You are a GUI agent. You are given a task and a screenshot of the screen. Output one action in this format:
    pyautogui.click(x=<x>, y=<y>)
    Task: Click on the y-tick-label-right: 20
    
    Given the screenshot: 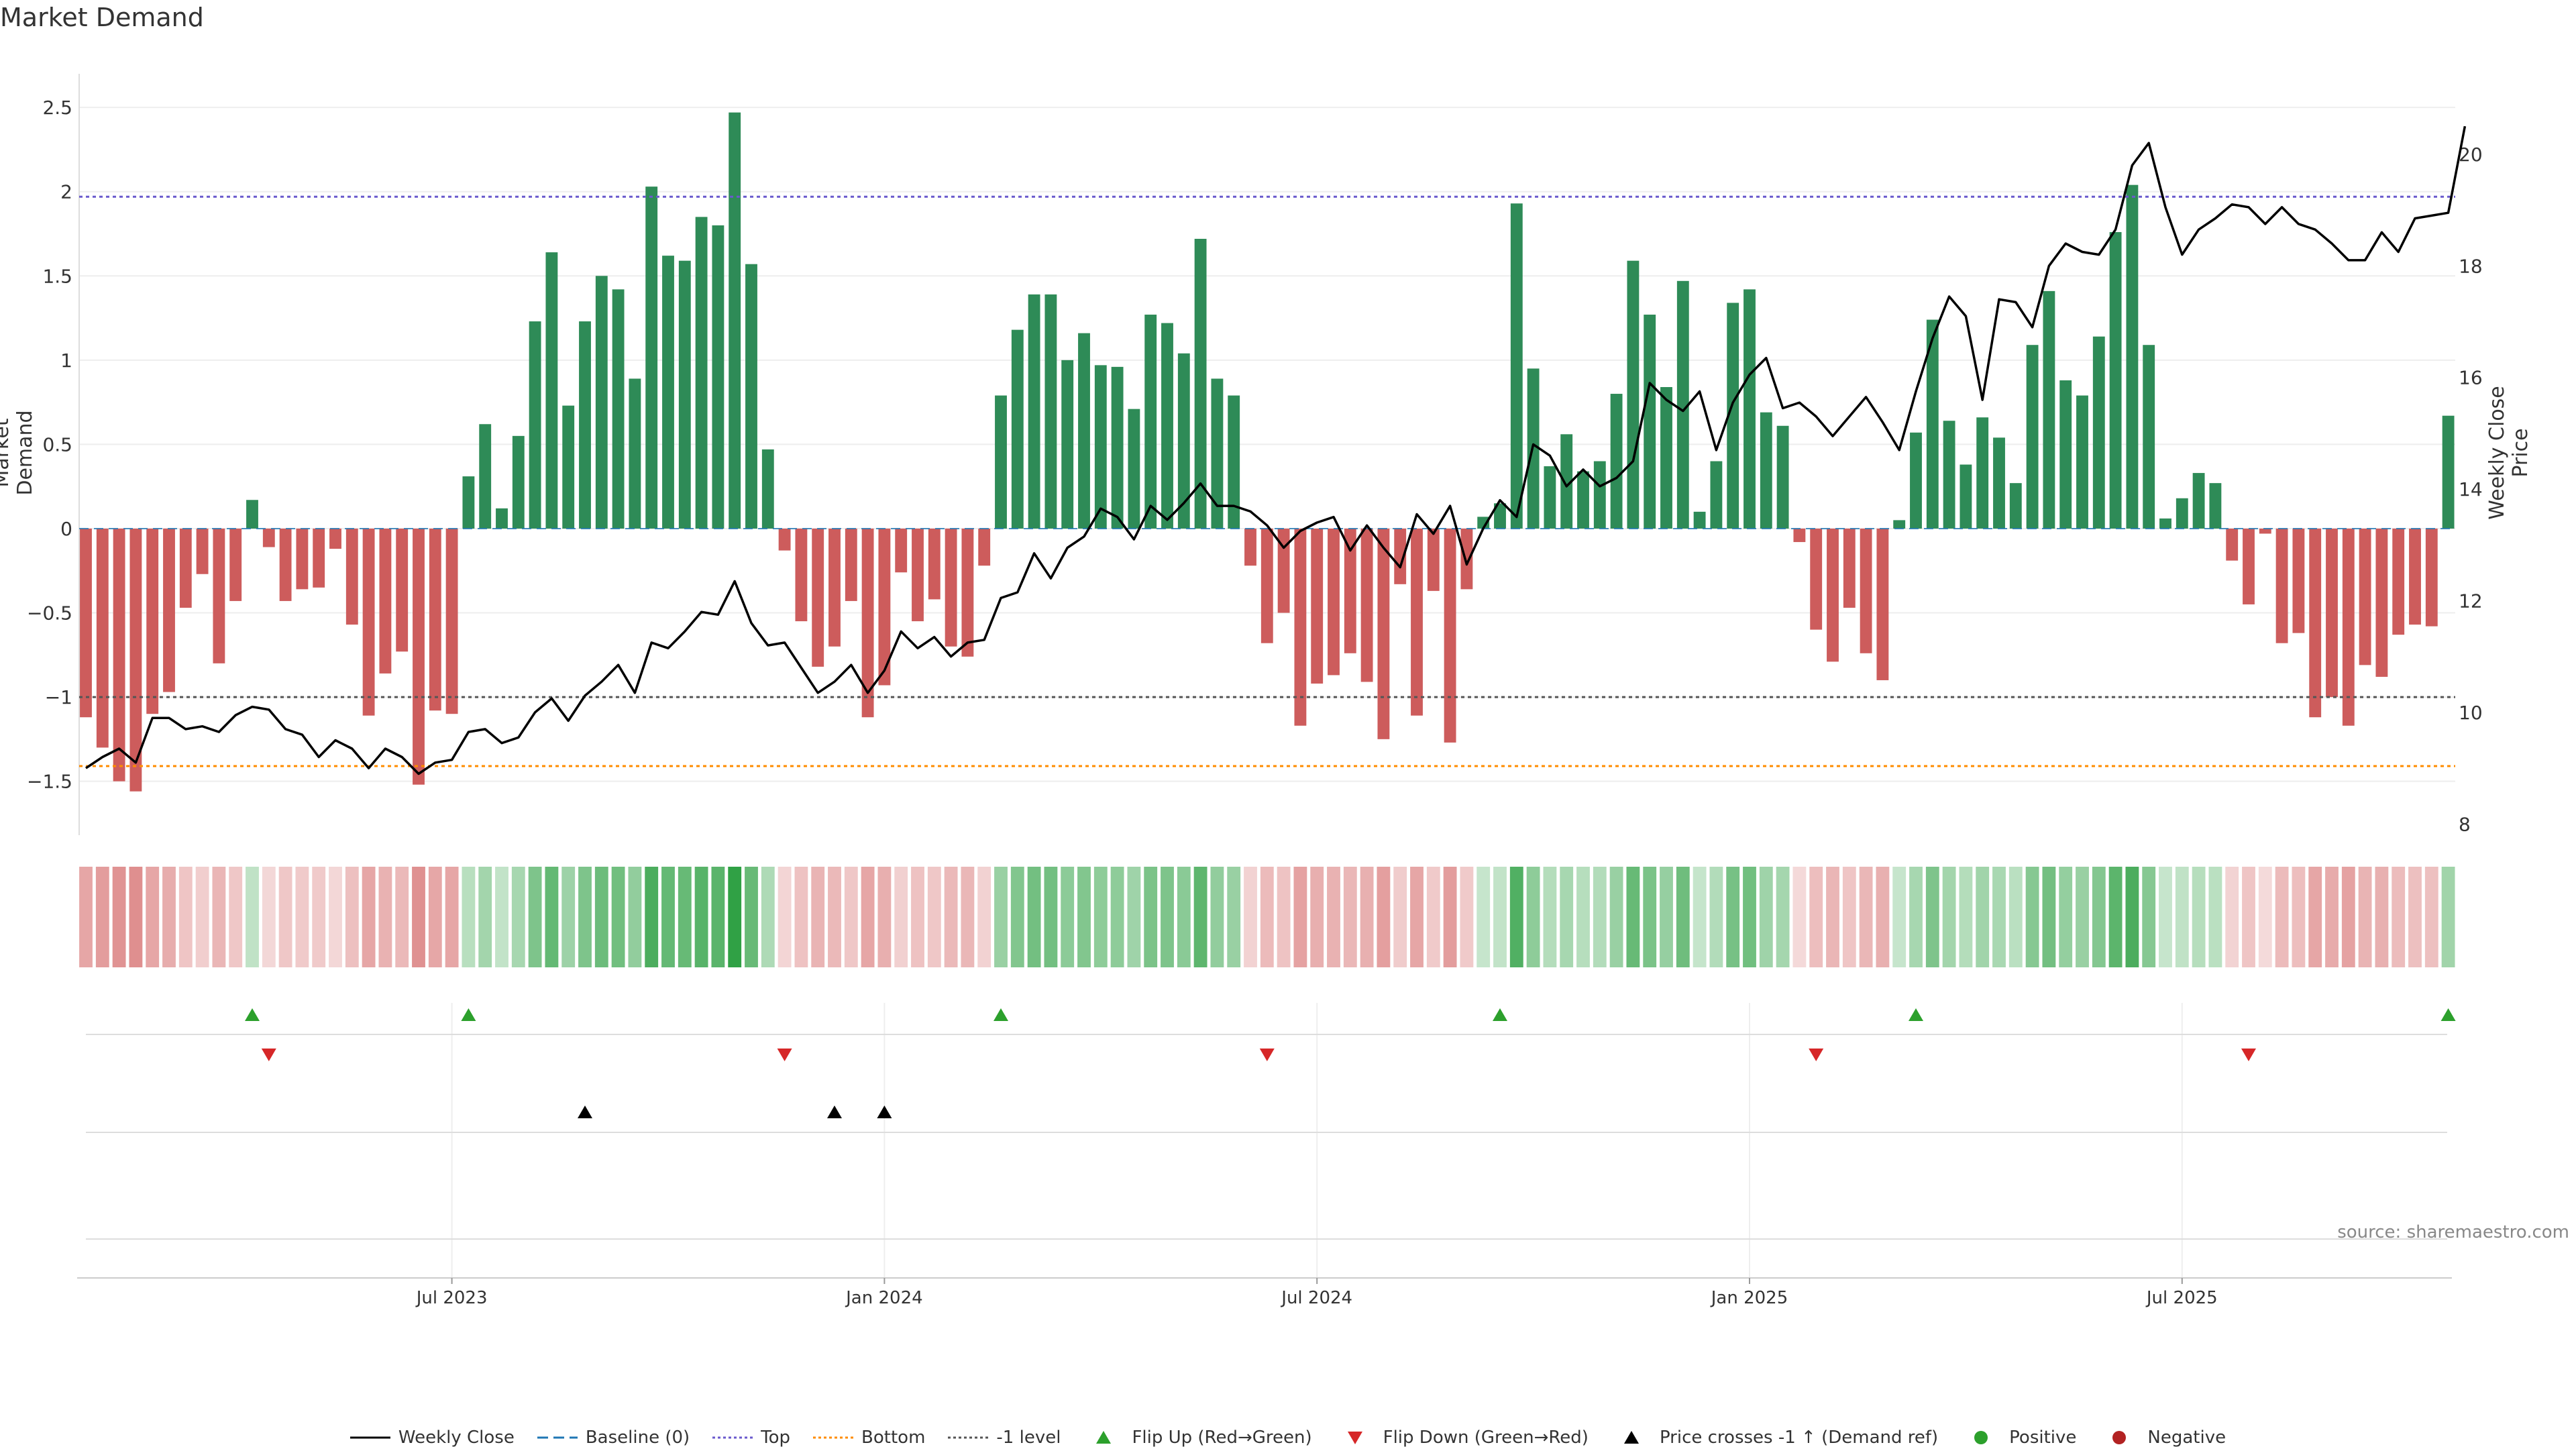 What is the action you would take?
    pyautogui.click(x=2471, y=155)
    